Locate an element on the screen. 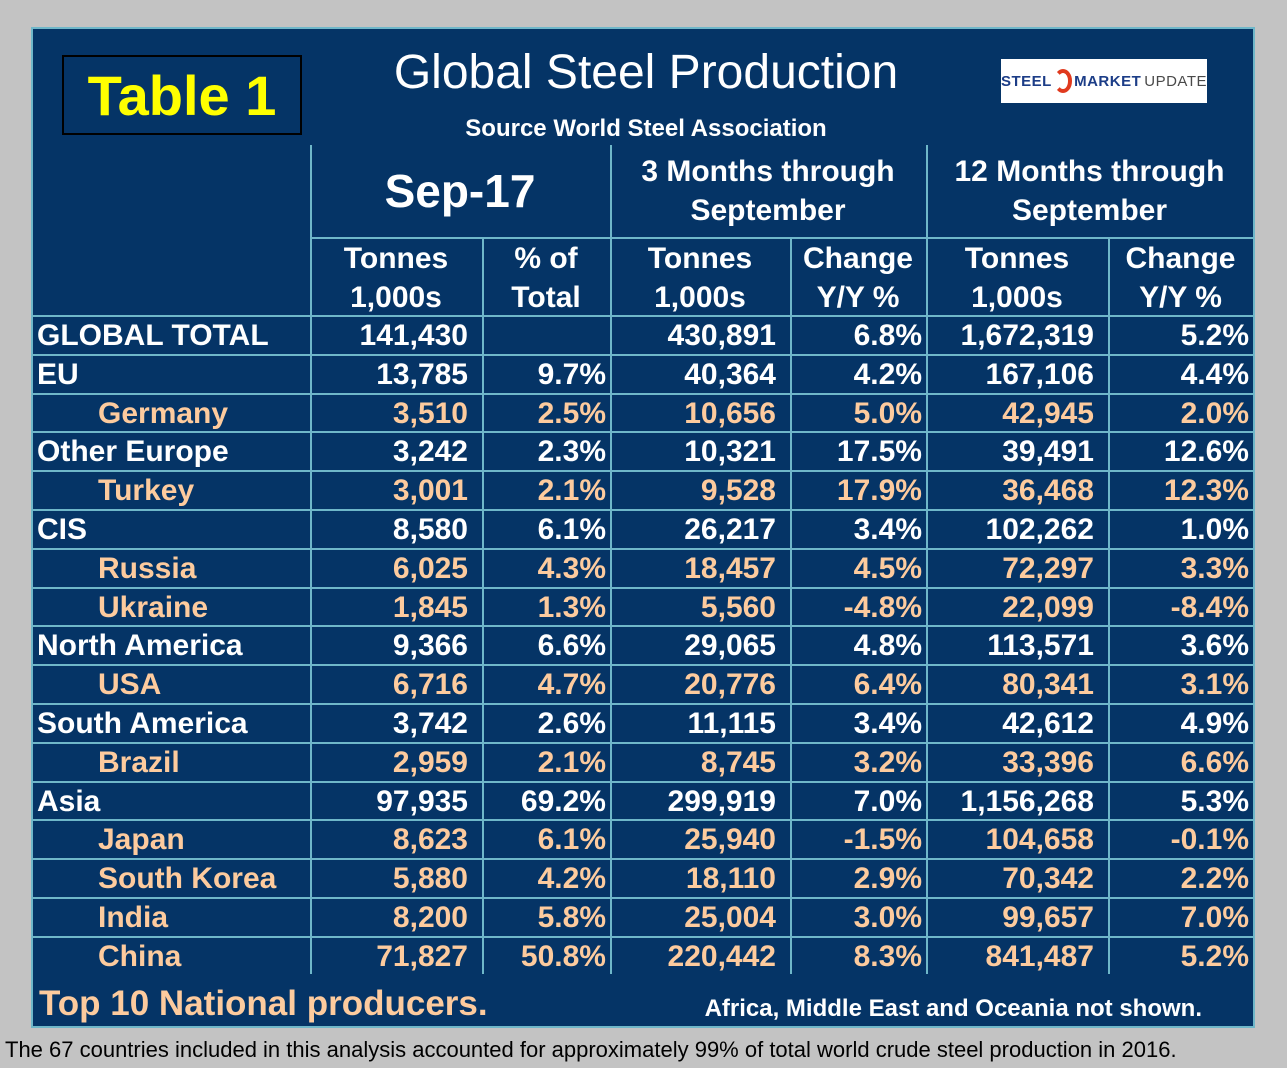 The width and height of the screenshot is (1287, 1068). table-row: India 8,200 5.8% 25,004 3.0% 99,657 7.0% is located at coordinates (643, 916).